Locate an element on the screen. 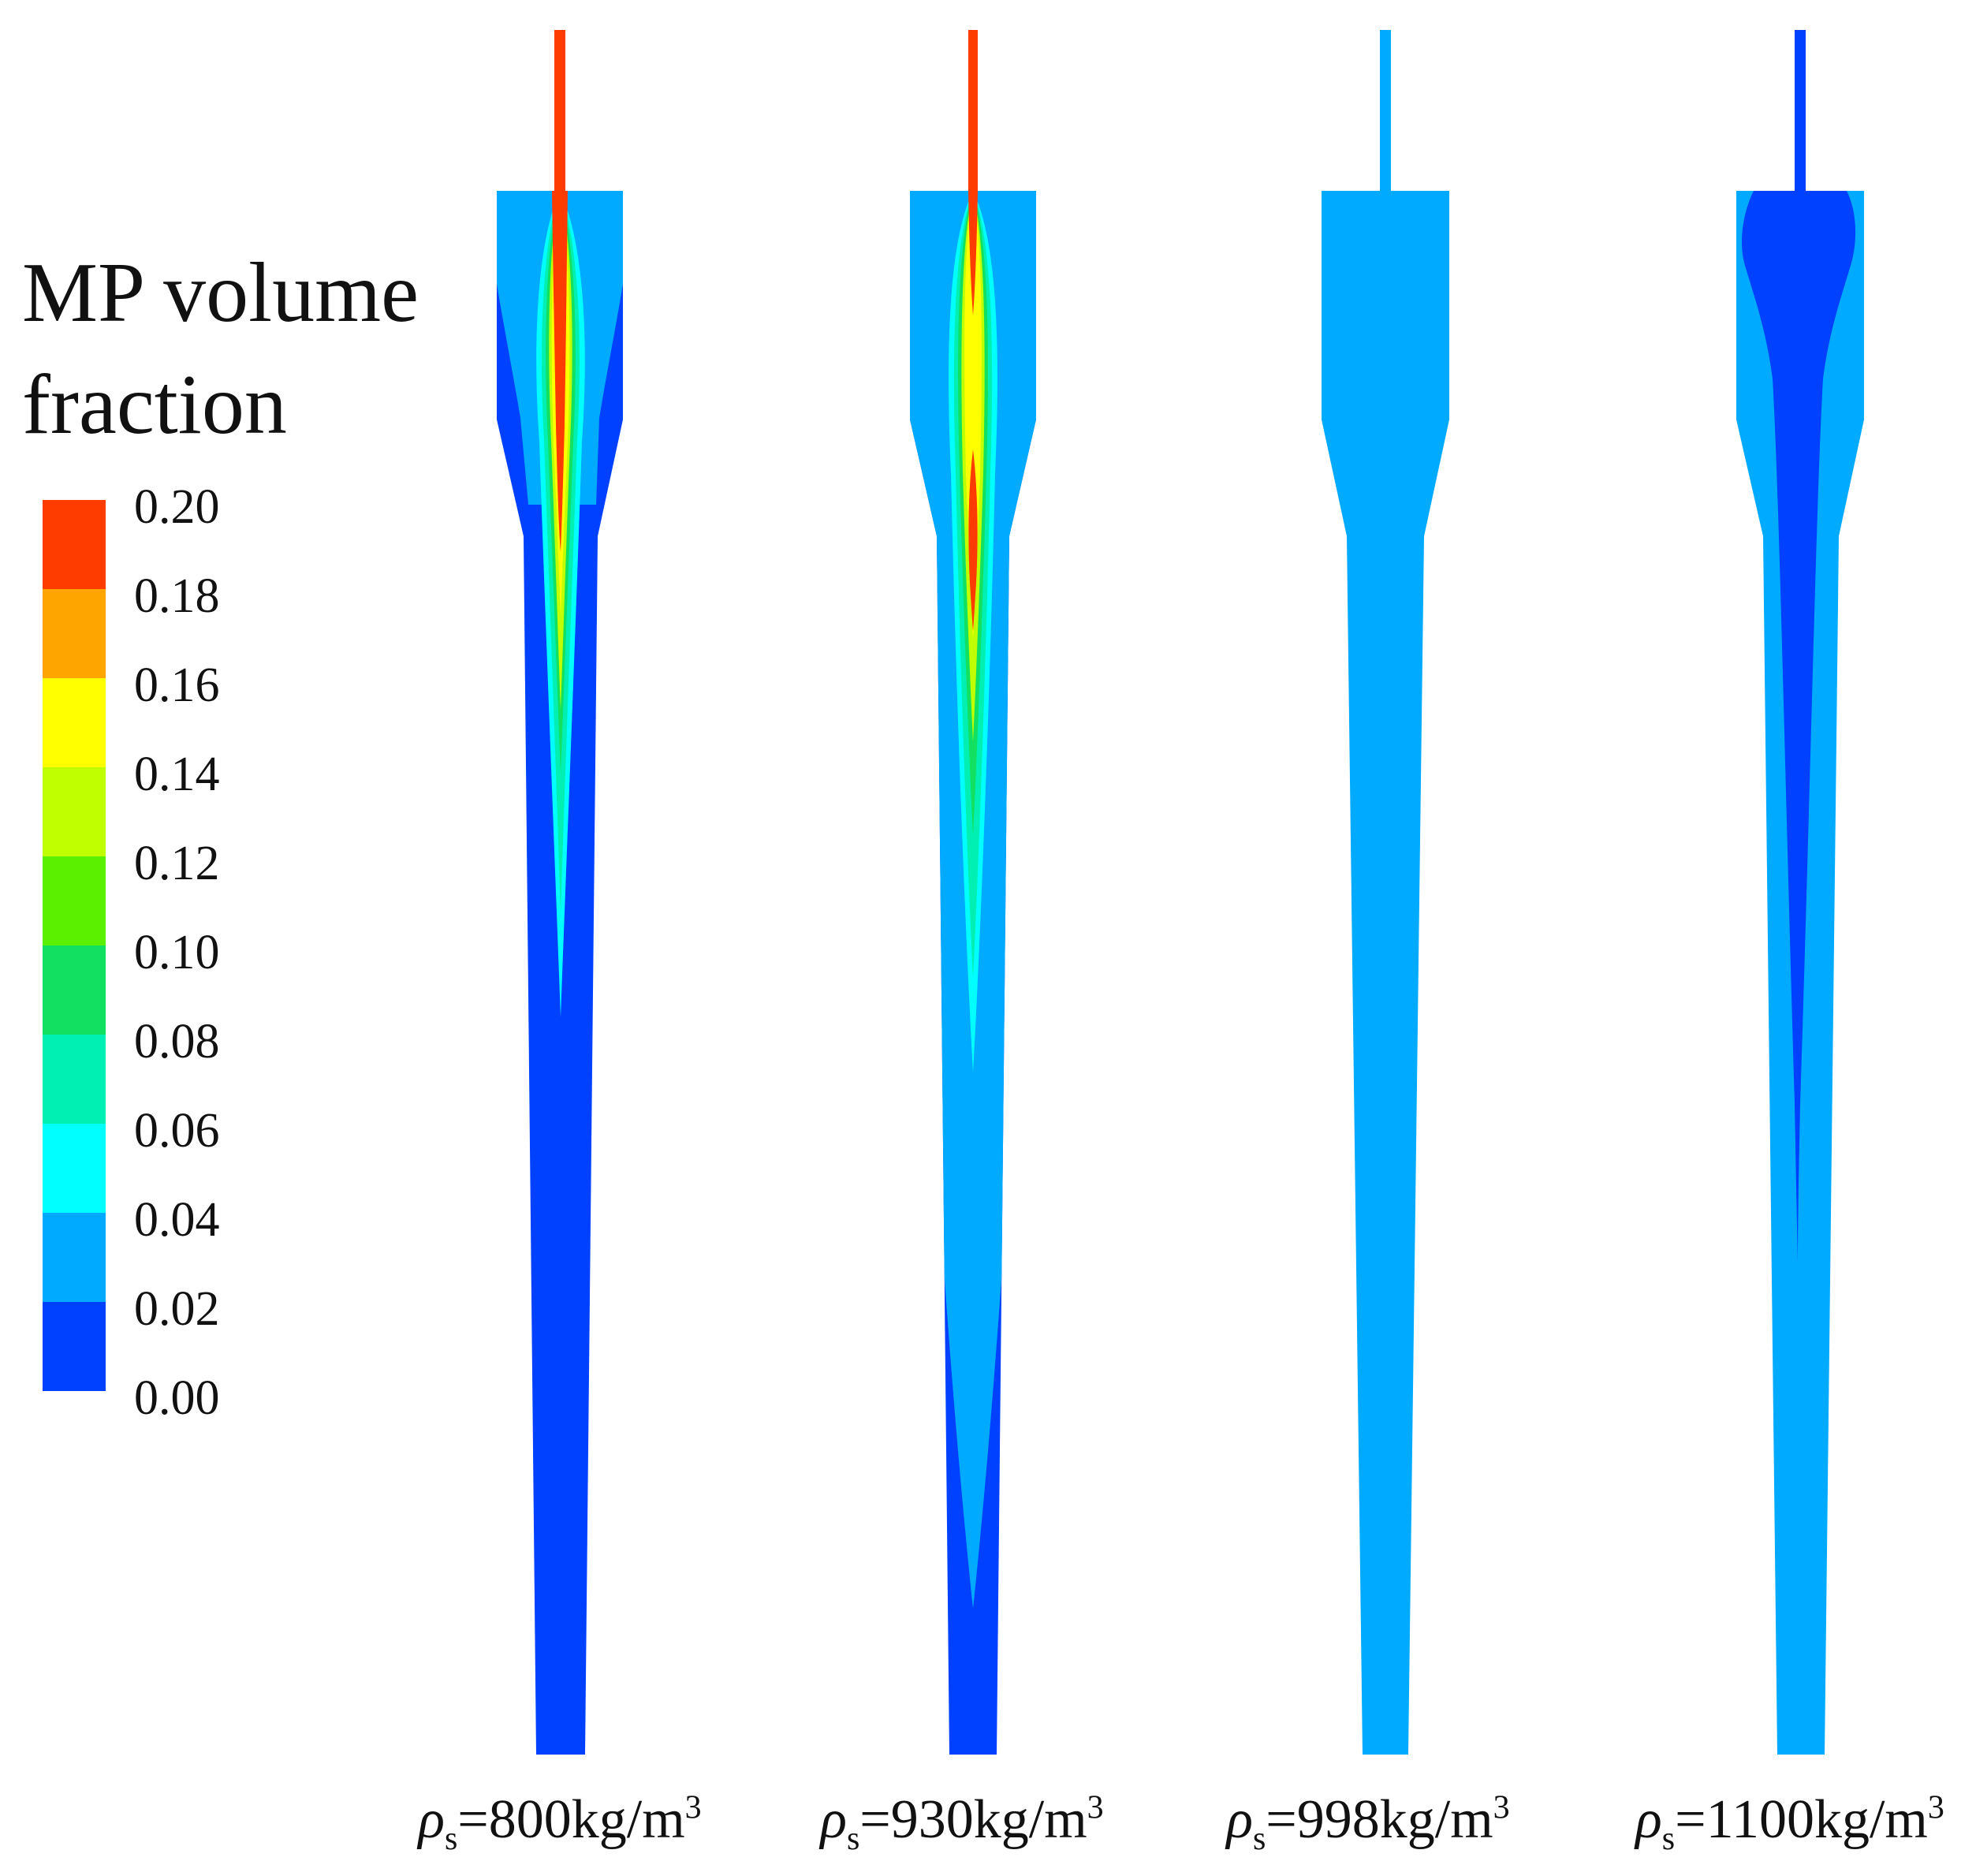  colorbar-tick-label: 0.18 is located at coordinates (177, 596).